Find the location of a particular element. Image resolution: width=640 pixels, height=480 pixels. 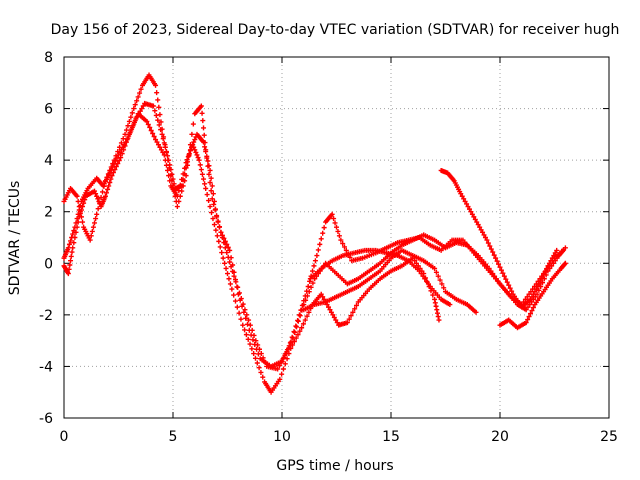

x-tick-label: 0 is located at coordinates (64, 437).